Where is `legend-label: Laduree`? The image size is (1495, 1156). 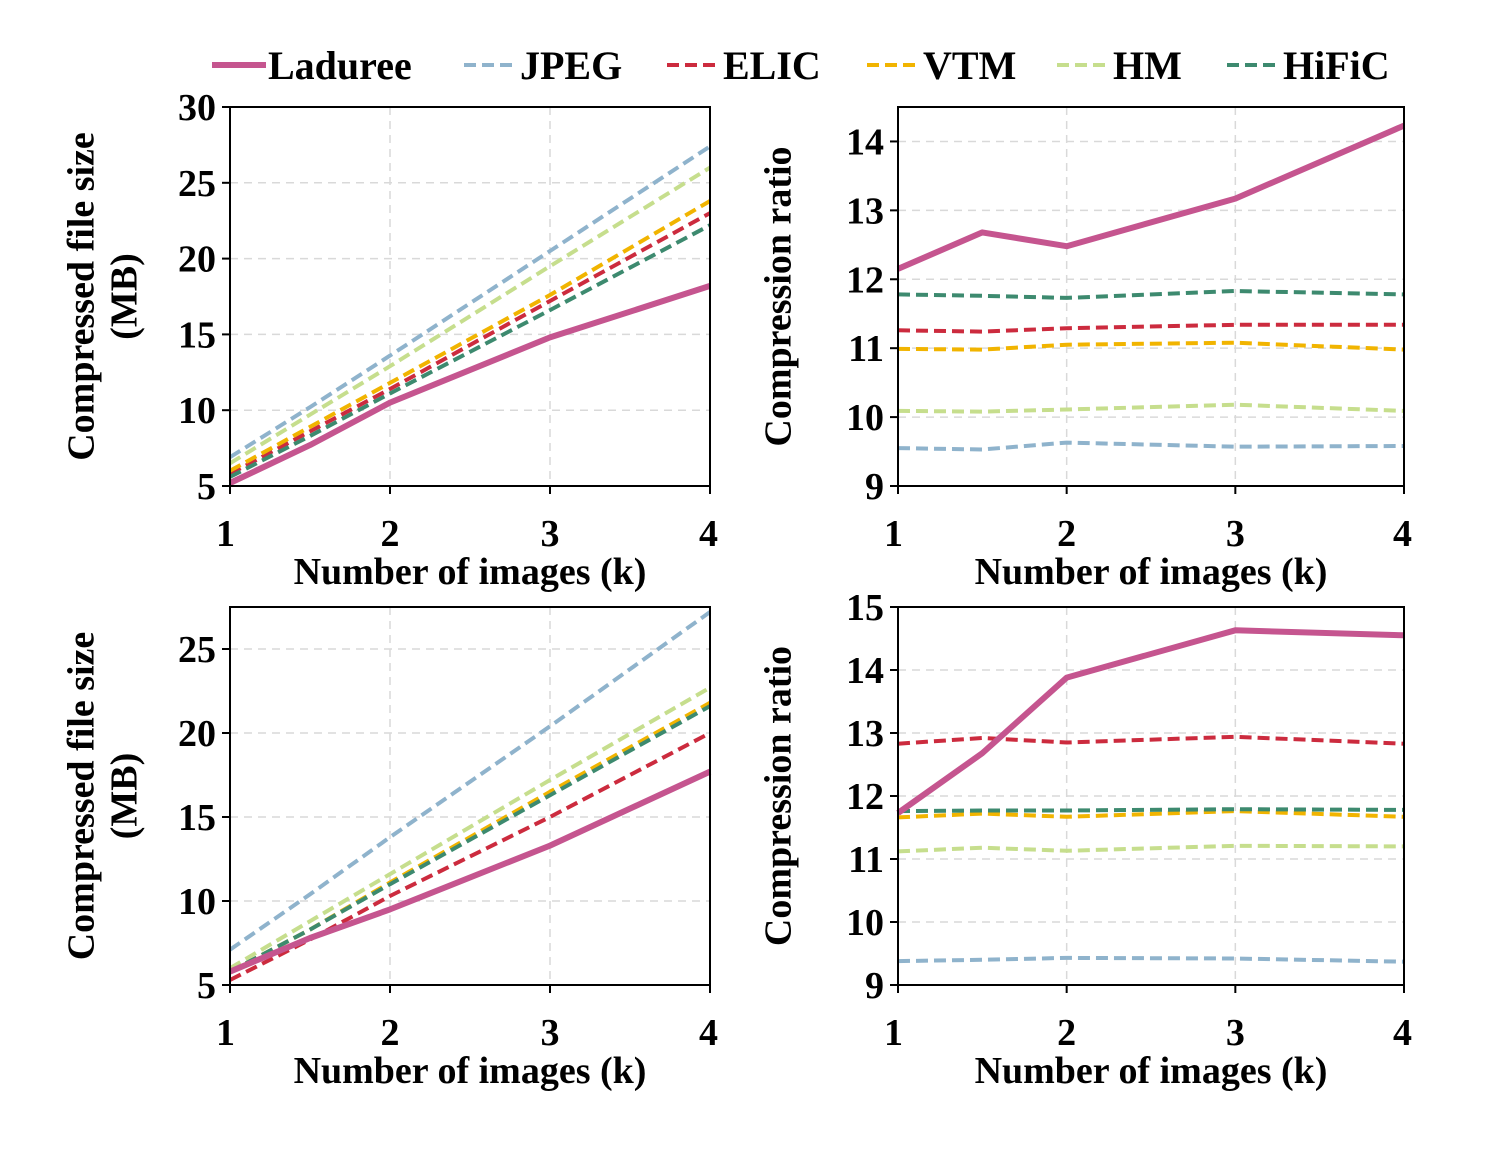
legend-label: Laduree is located at coordinates (340, 65).